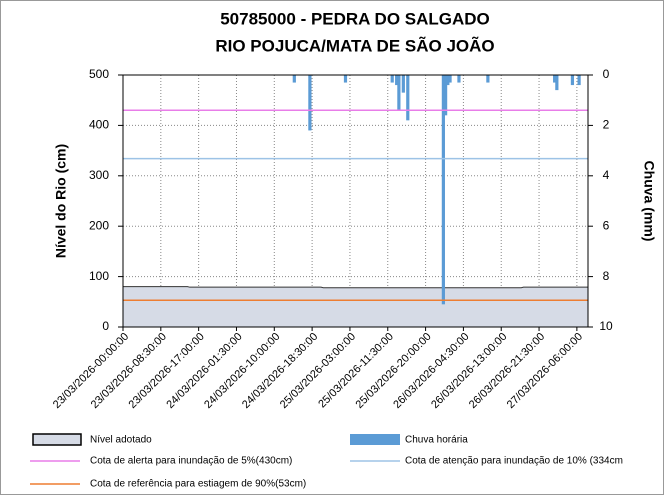 The image size is (664, 495). What do you see at coordinates (606, 276) in the screenshot?
I see `y2-tick-label: 8` at bounding box center [606, 276].